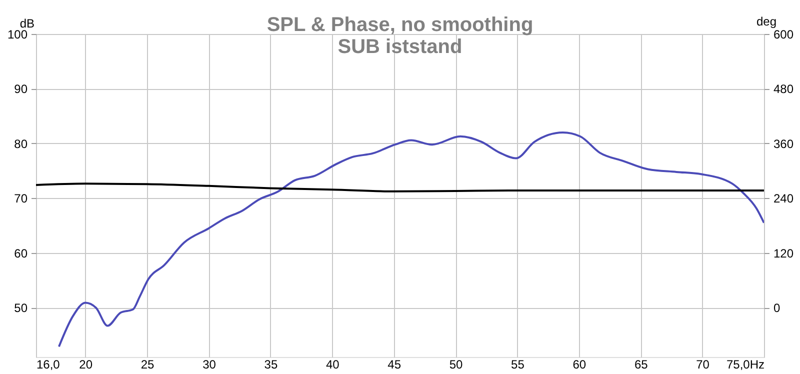 The height and width of the screenshot is (374, 800). What do you see at coordinates (147, 365) in the screenshot?
I see `x-tick-label: 25` at bounding box center [147, 365].